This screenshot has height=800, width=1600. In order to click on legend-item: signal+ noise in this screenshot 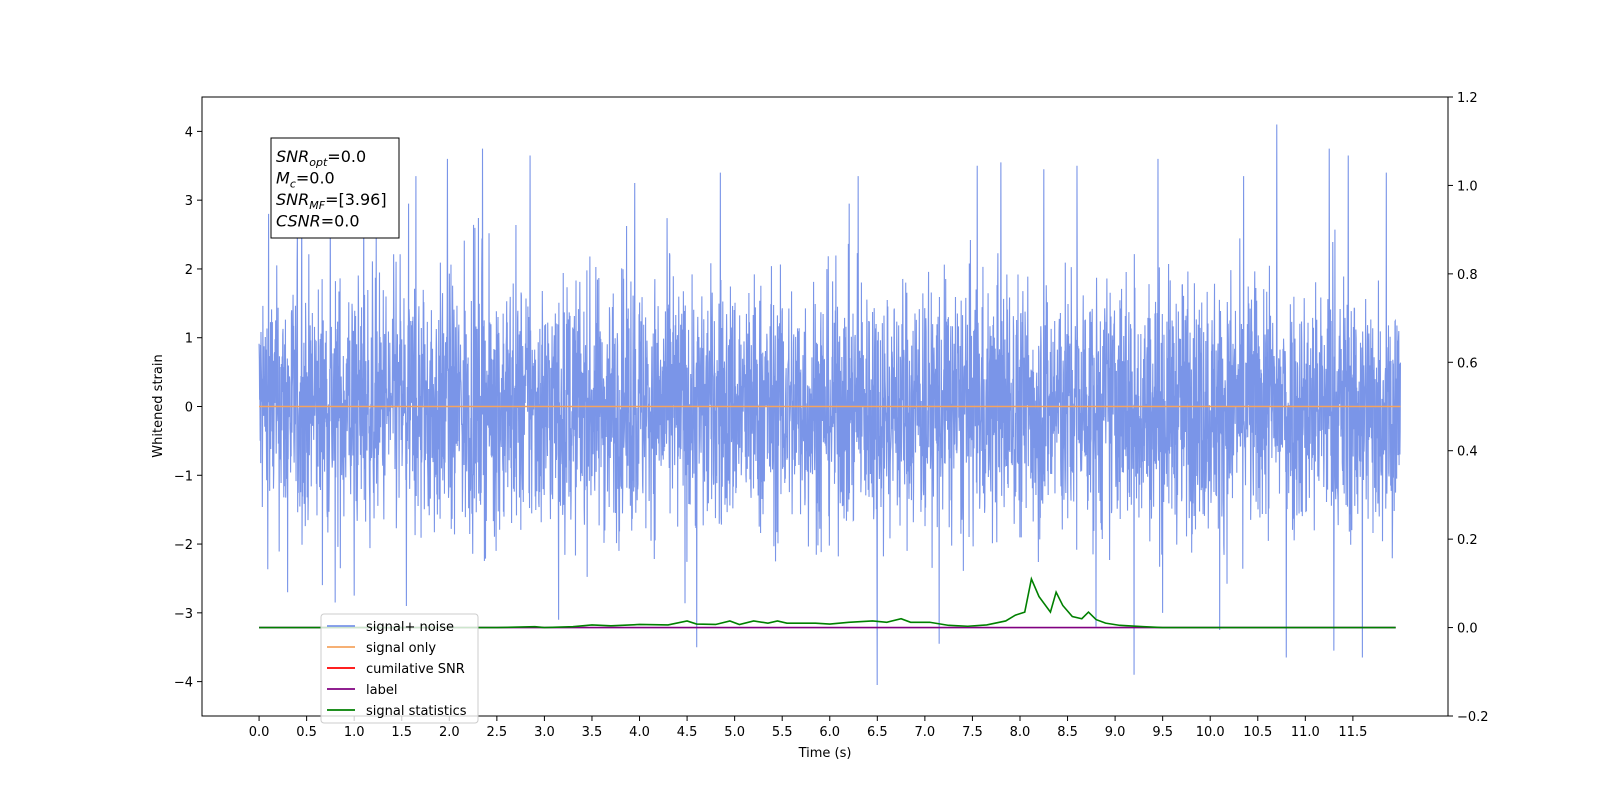, I will do `click(390, 627)`.